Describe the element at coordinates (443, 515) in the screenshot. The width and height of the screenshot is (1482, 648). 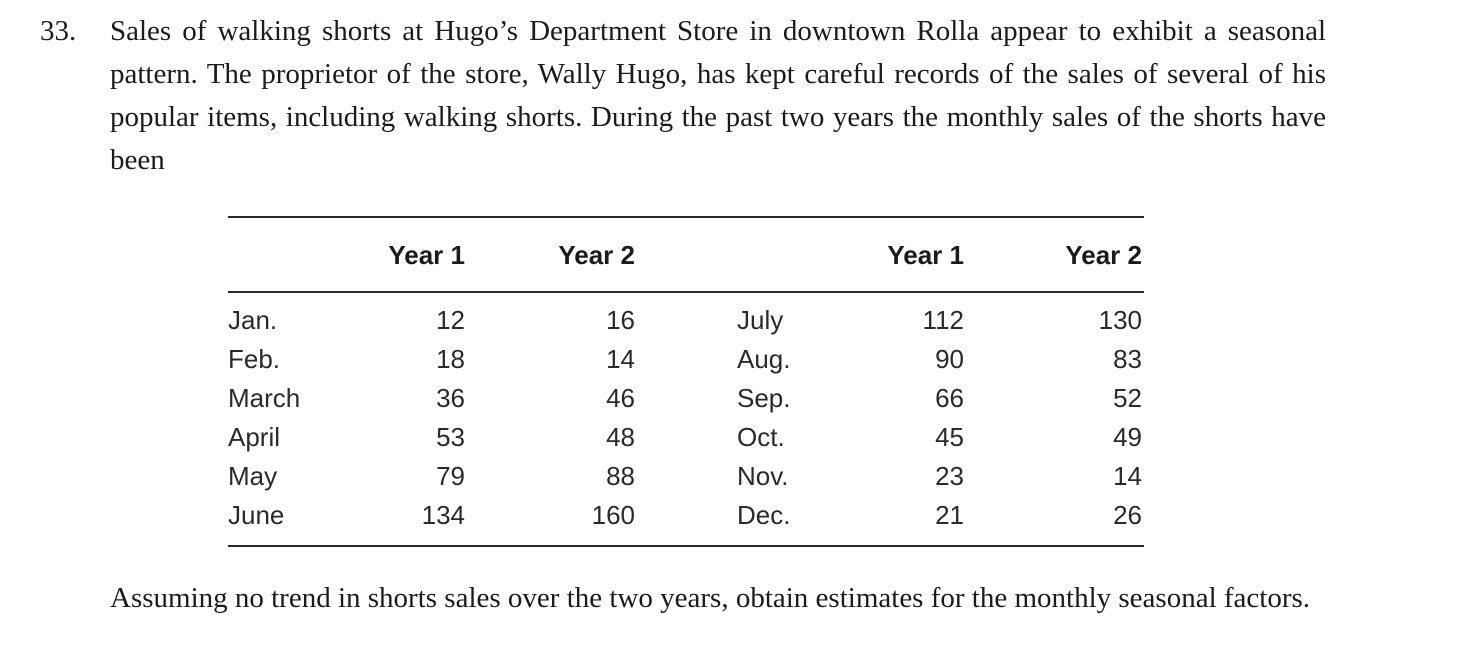
I see `value-cell: 134` at that location.